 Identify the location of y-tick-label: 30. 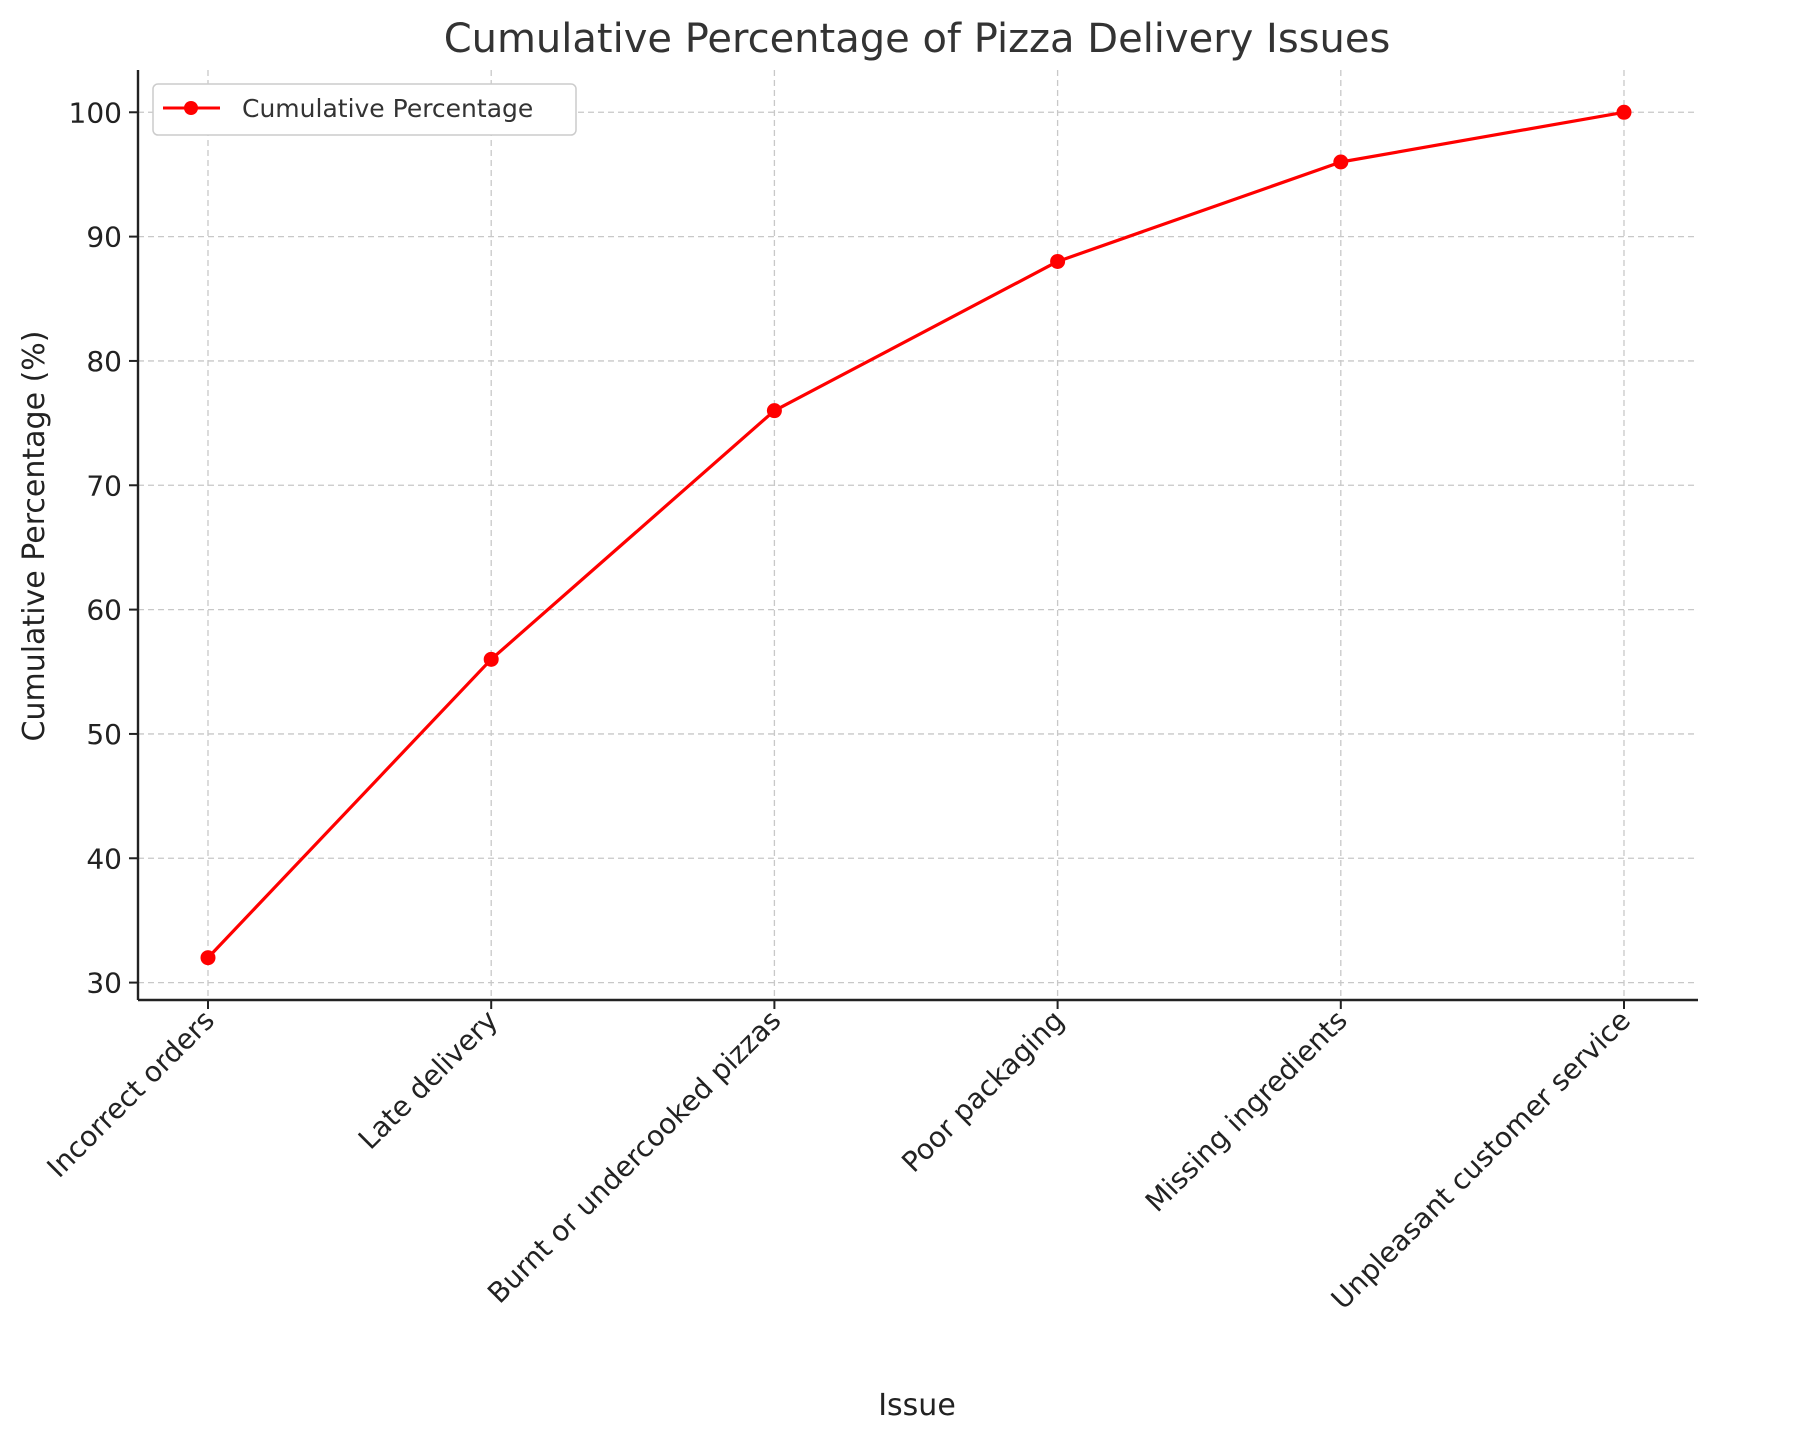
(104, 983).